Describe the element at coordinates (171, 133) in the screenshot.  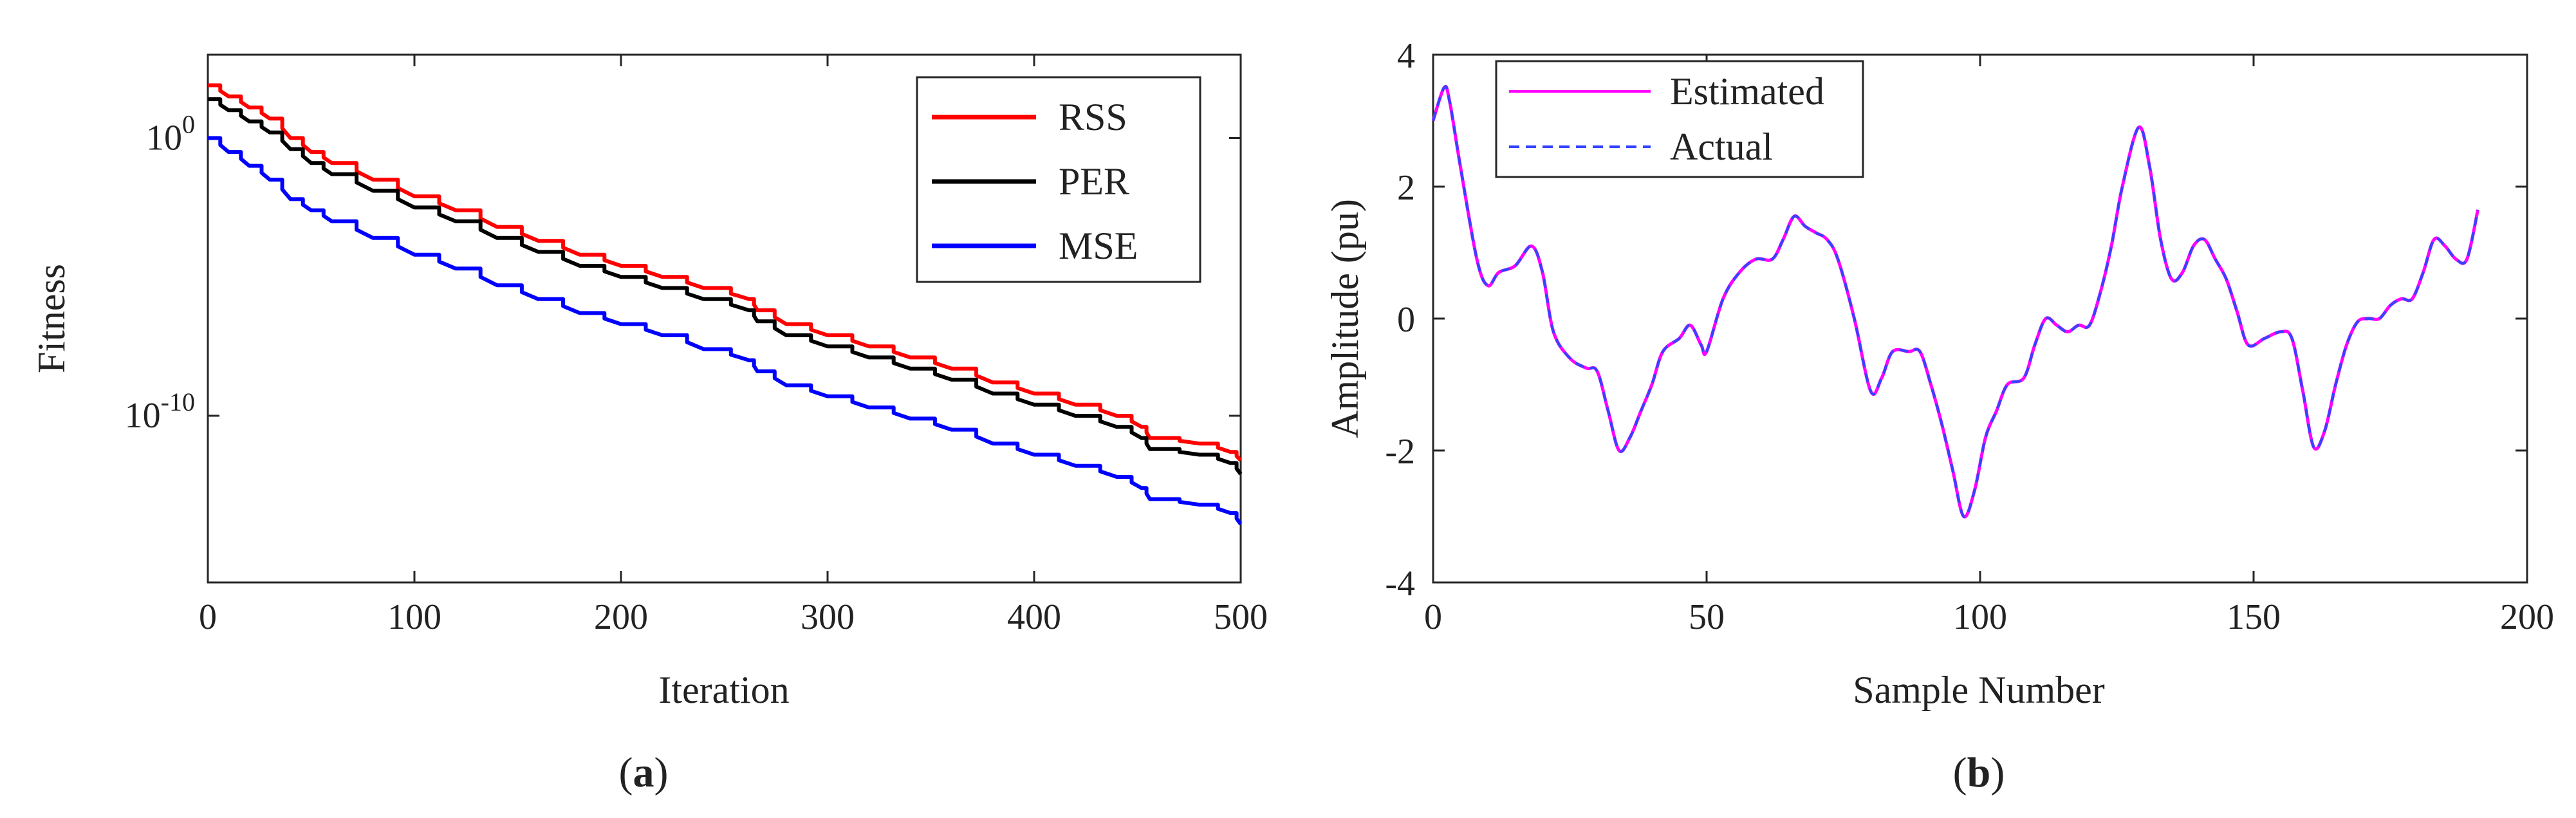
I see `chart-a-ytick-label: 100` at that location.